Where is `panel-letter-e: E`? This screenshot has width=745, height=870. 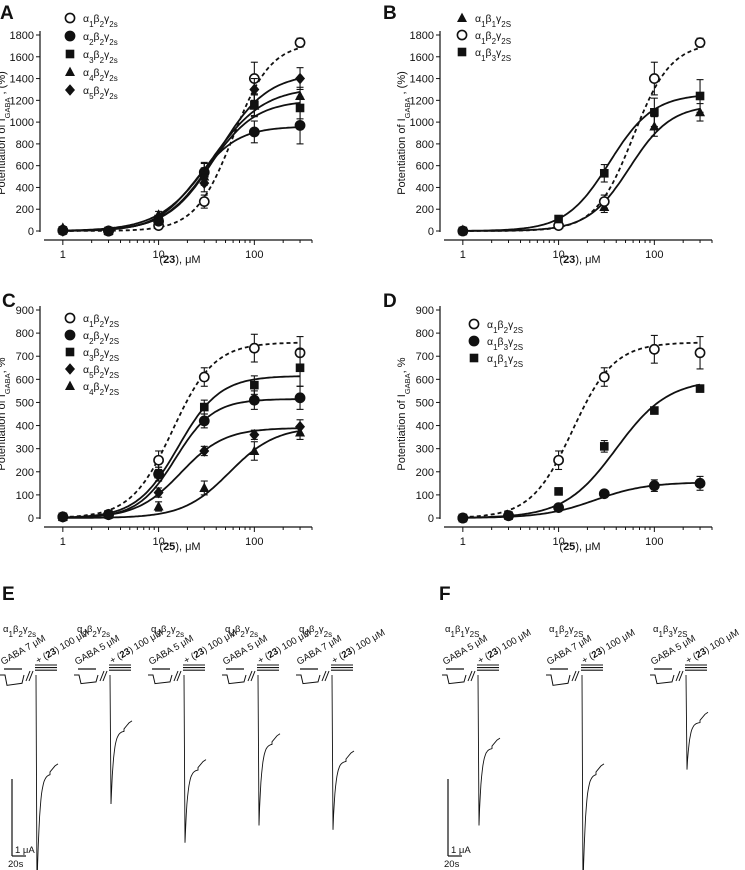
panel-letter-e: E is located at coordinates (8, 594).